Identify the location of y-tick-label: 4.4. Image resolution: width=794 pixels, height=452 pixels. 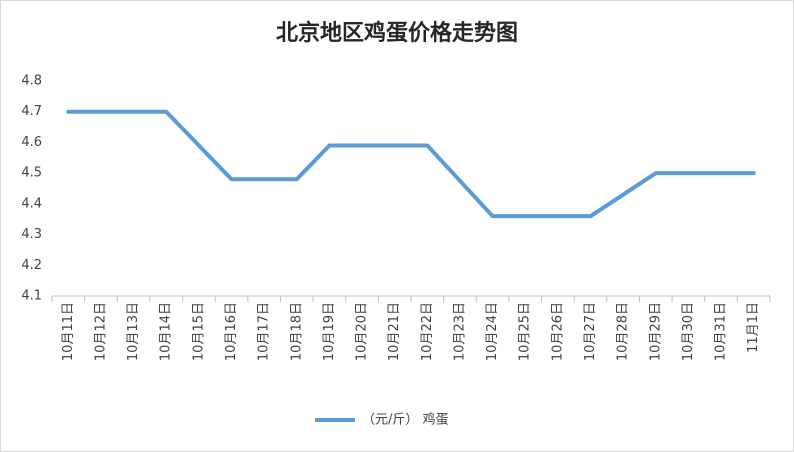
(31, 203).